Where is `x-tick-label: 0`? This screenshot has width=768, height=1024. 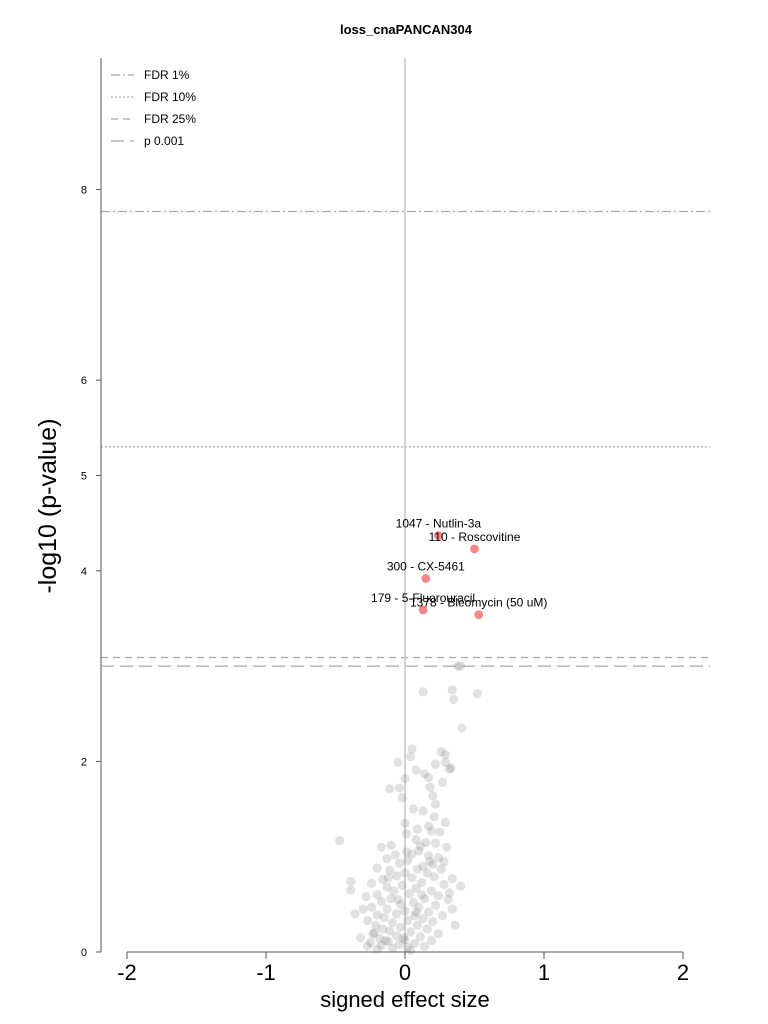
x-tick-label: 0 is located at coordinates (405, 972).